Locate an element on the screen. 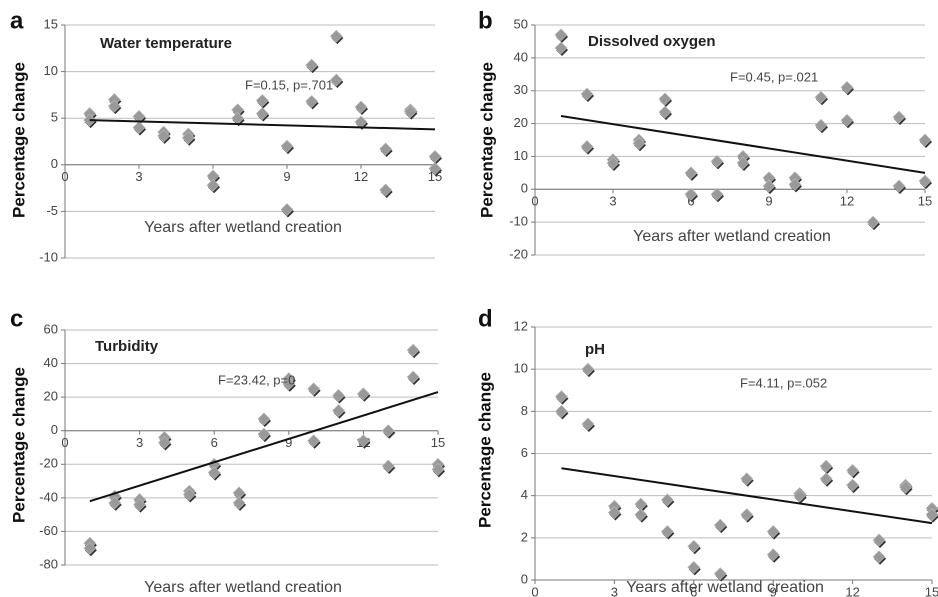 This screenshot has height=597, width=938. x-tick-label: 12 is located at coordinates (361, 176).